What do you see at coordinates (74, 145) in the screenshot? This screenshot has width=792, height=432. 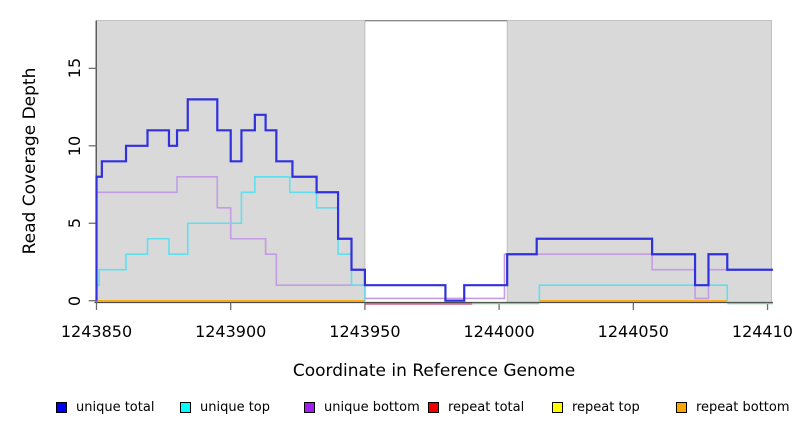 I see `y-tick-label: 10` at bounding box center [74, 145].